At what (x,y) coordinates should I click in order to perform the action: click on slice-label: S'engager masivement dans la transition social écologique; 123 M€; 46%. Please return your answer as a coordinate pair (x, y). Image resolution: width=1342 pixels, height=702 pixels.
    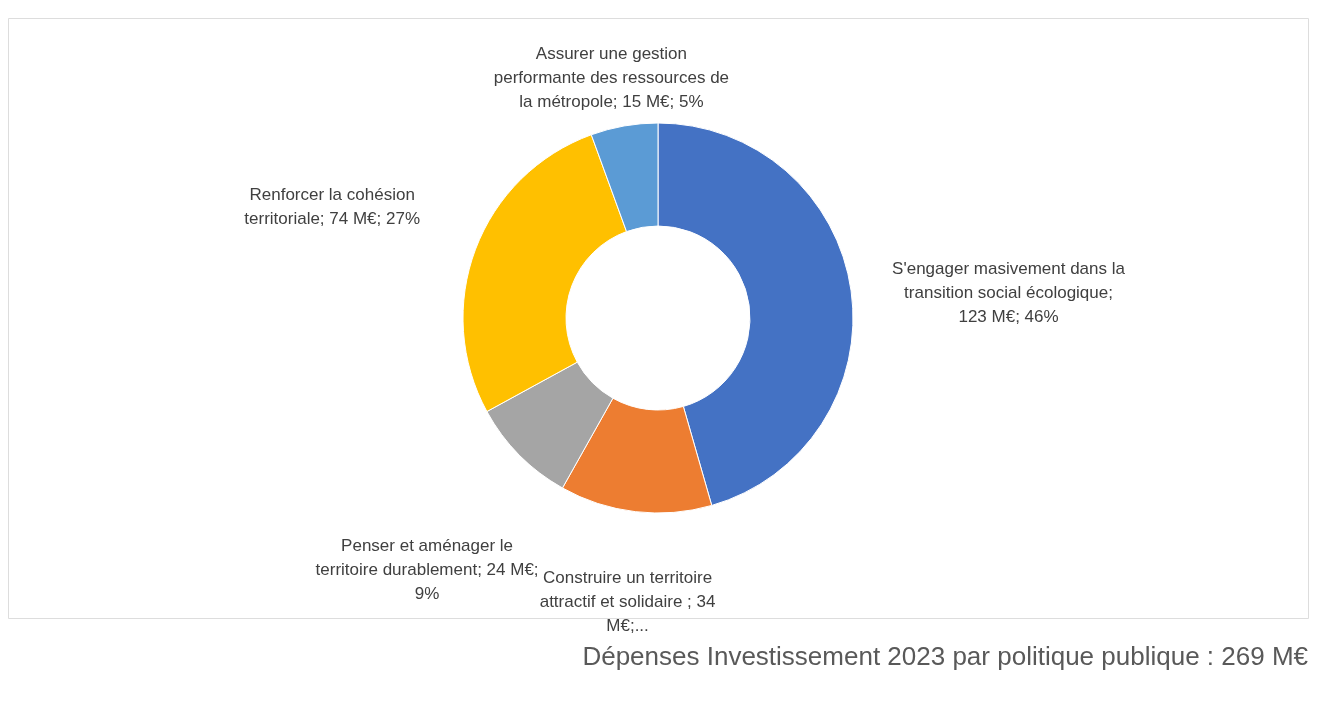
    Looking at the image, I should click on (1009, 292).